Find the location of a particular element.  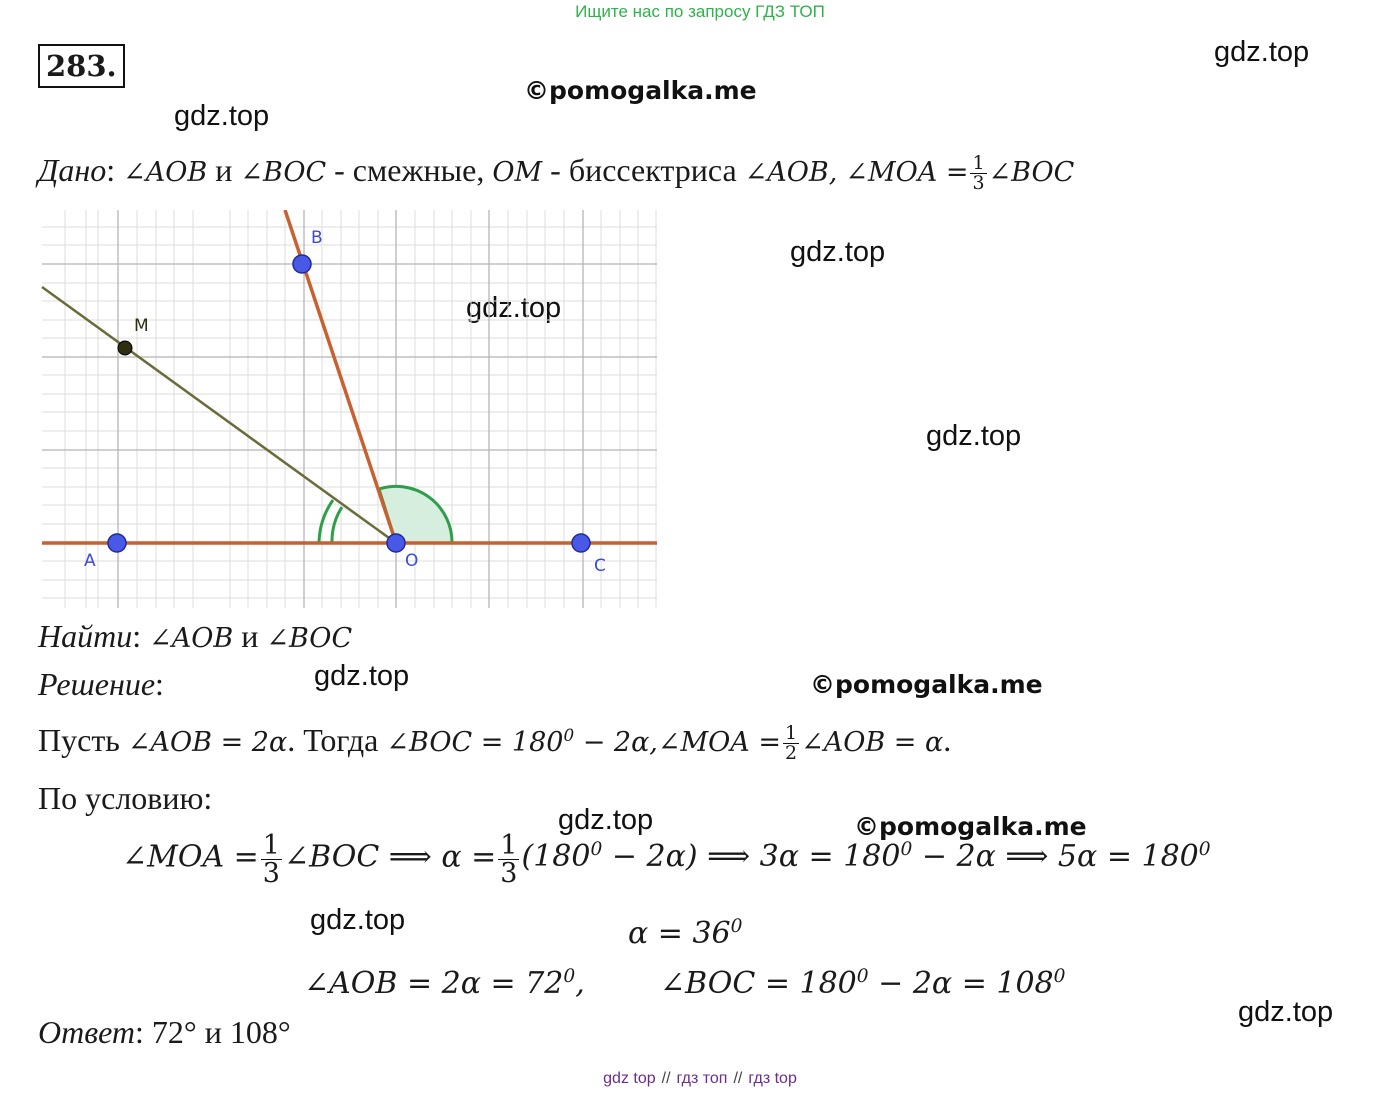

equation-result-boc: ∠BOC = 1800 − 2α = 1080 is located at coordinates (863, 983).